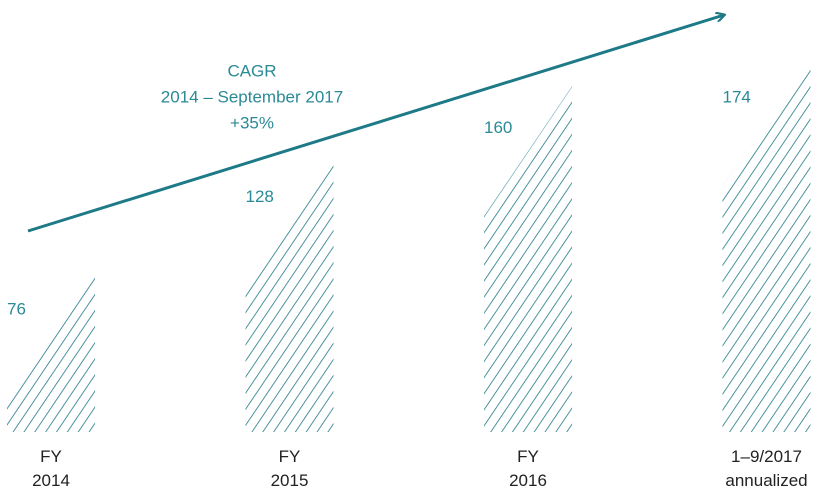 The height and width of the screenshot is (493, 819). I want to click on x-tick-label: FY 2014, so click(51, 468).